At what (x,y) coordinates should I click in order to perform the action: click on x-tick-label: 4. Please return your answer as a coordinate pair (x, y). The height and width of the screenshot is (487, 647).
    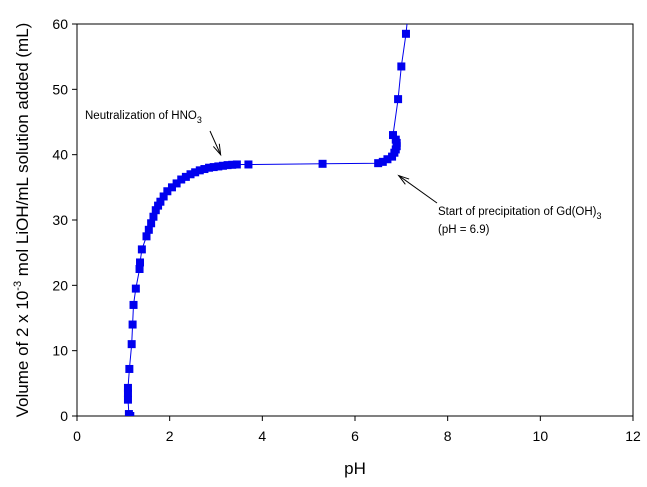
    Looking at the image, I should click on (262, 436).